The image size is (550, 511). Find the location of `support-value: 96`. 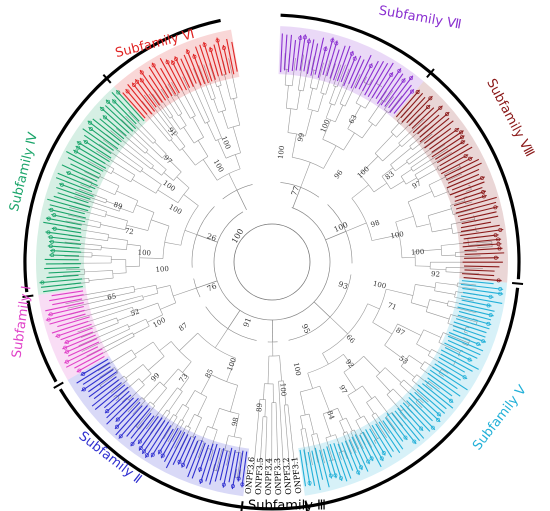

support-value: 96 is located at coordinates (339, 174).